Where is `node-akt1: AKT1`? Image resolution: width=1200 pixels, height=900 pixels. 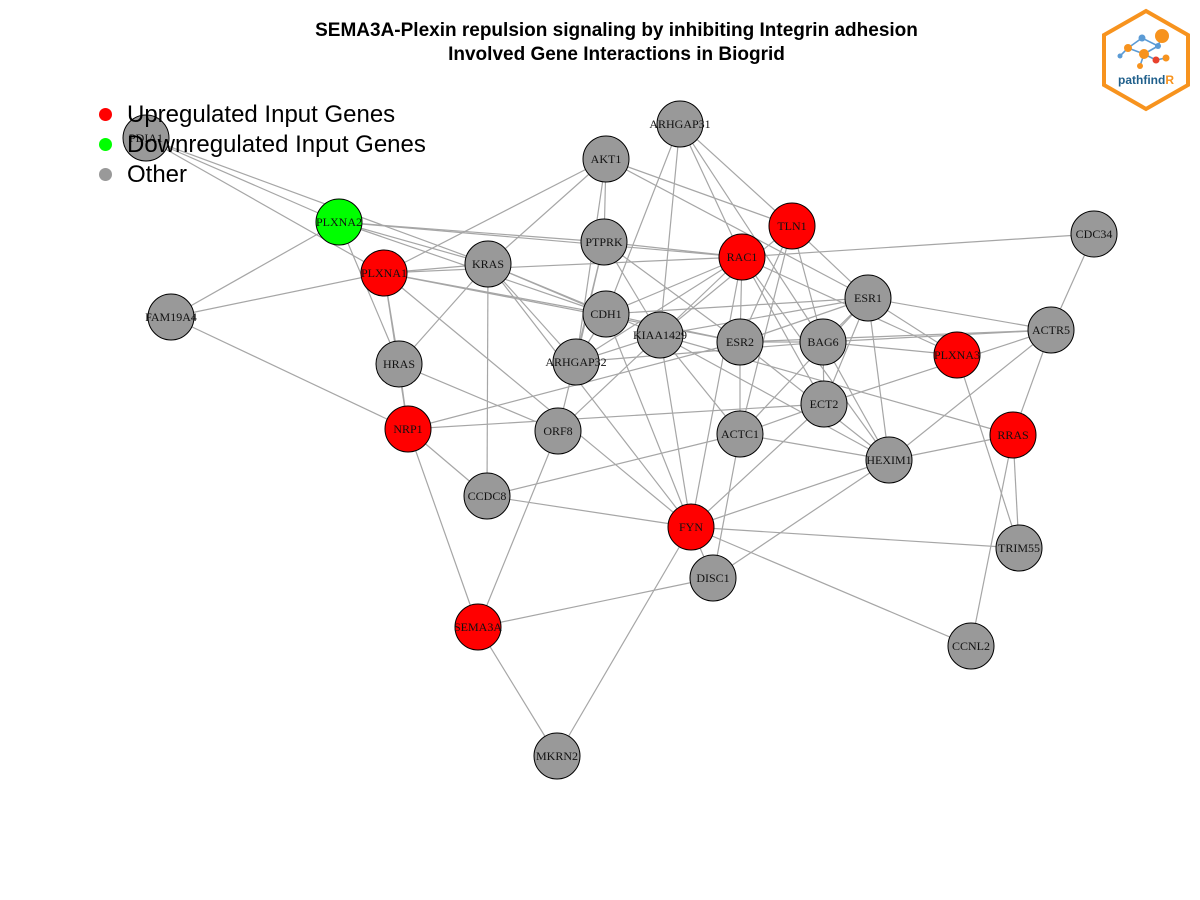 node-akt1: AKT1 is located at coordinates (606, 159).